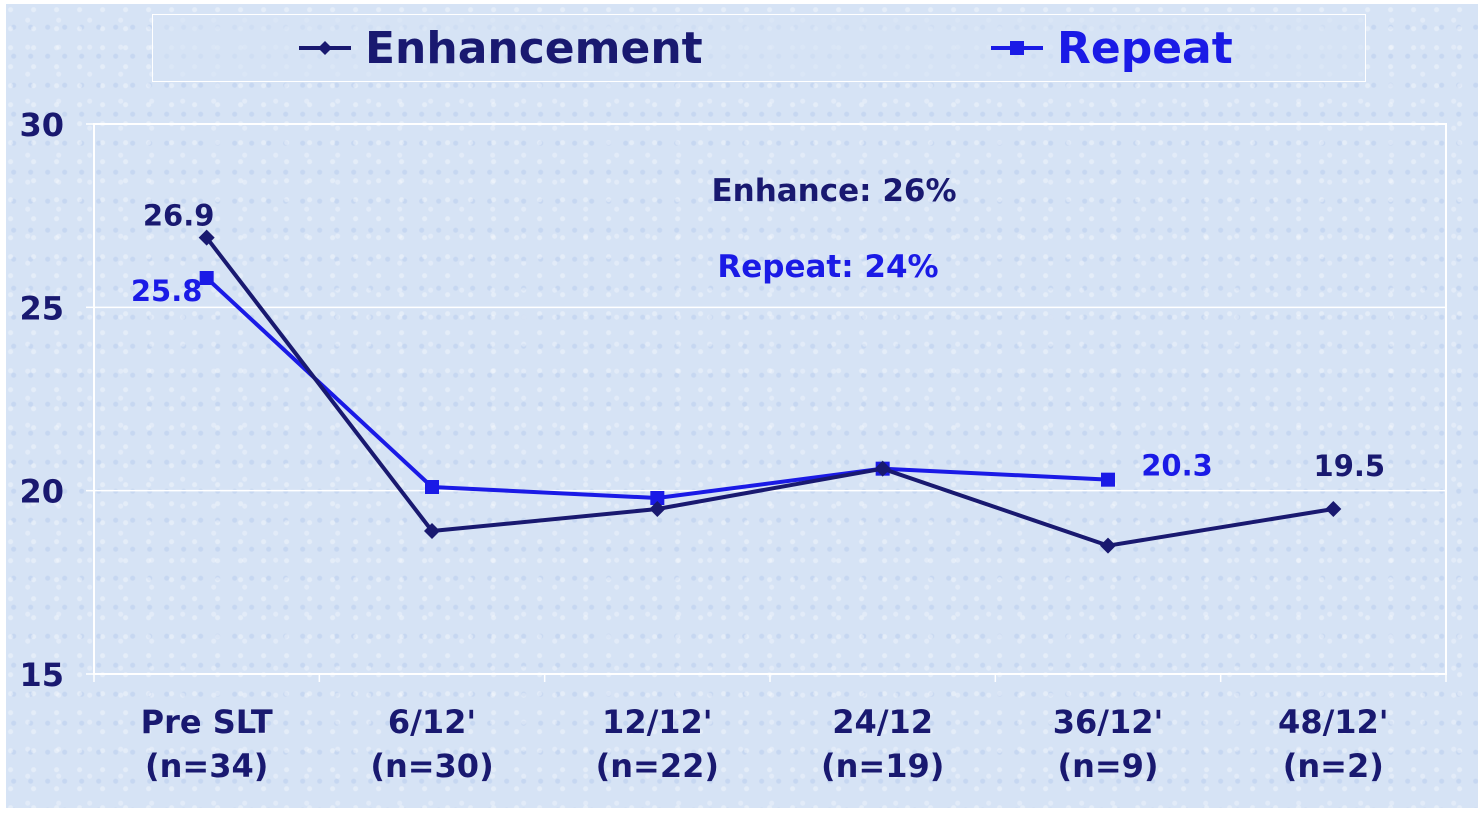 This screenshot has width=1484, height=816. What do you see at coordinates (882, 766) in the screenshot?
I see `x-tick-label-line: (n=19)` at bounding box center [882, 766].